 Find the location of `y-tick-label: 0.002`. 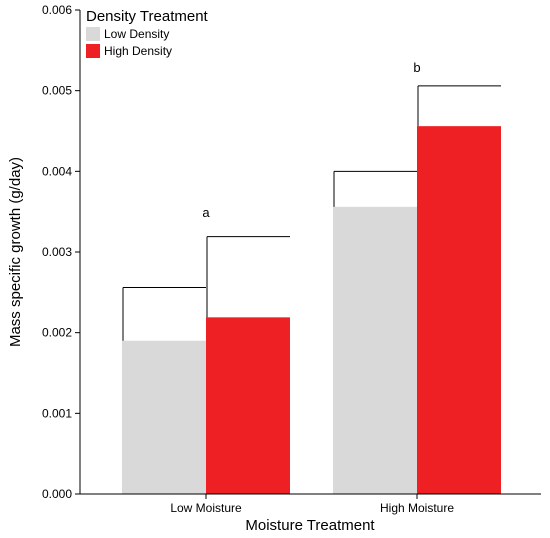

y-tick-label: 0.002 is located at coordinates (57, 333).